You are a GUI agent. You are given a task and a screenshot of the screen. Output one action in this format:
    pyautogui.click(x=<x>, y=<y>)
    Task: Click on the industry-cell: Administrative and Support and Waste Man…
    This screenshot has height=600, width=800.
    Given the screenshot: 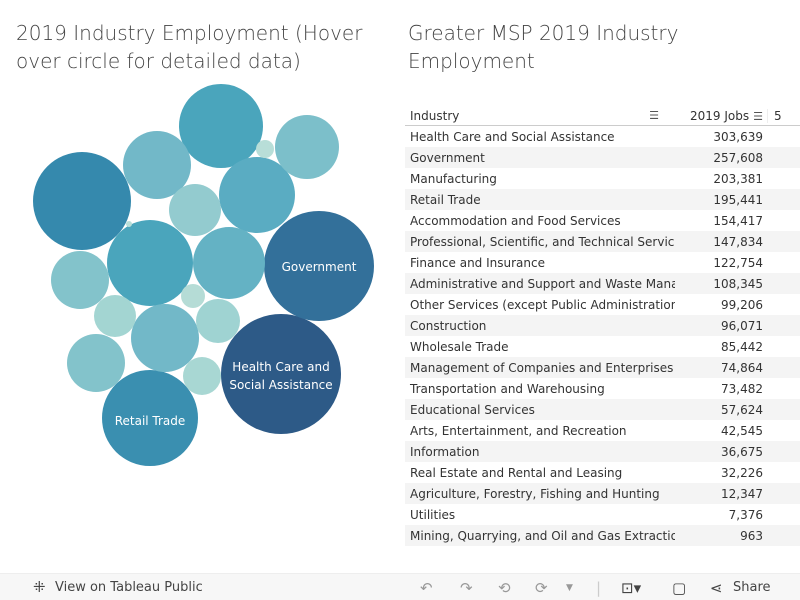 What is the action you would take?
    pyautogui.click(x=542, y=283)
    